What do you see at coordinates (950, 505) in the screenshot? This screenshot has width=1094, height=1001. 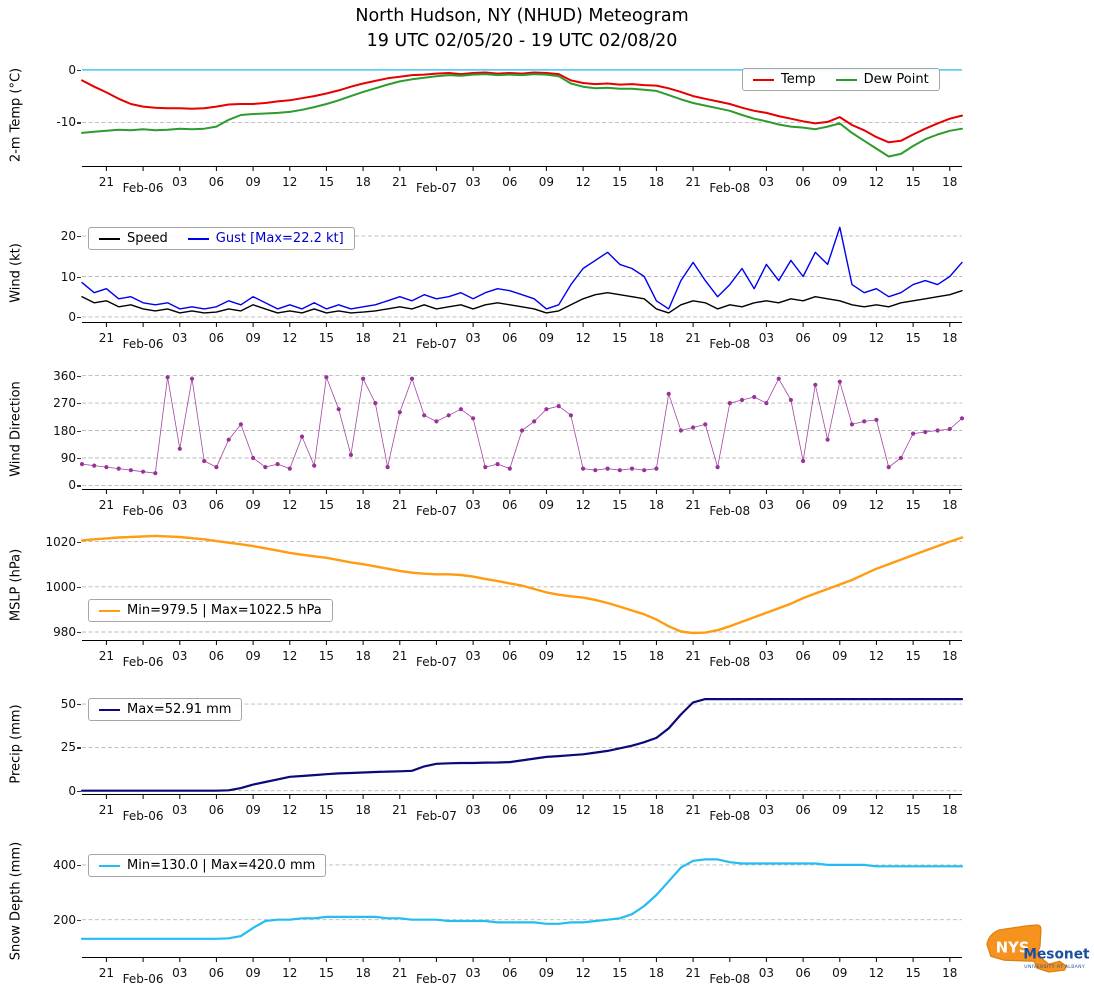 I see `wind-direction-xtick-label: 18` at bounding box center [950, 505].